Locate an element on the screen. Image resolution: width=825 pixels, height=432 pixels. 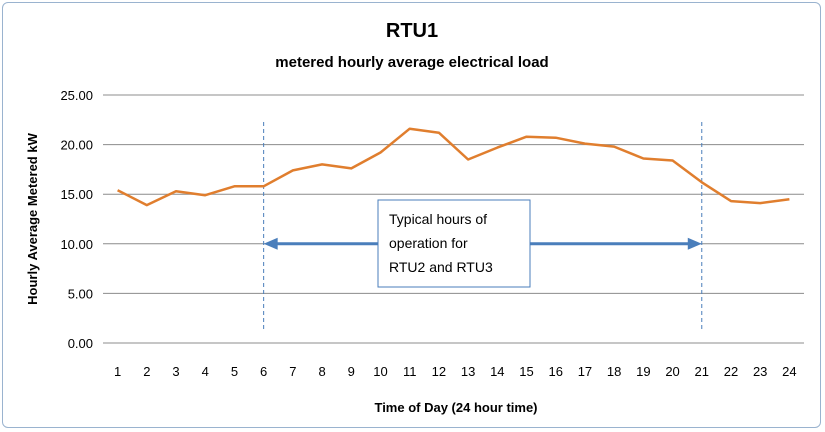
y-tick-label: 5.00 is located at coordinates (80, 293).